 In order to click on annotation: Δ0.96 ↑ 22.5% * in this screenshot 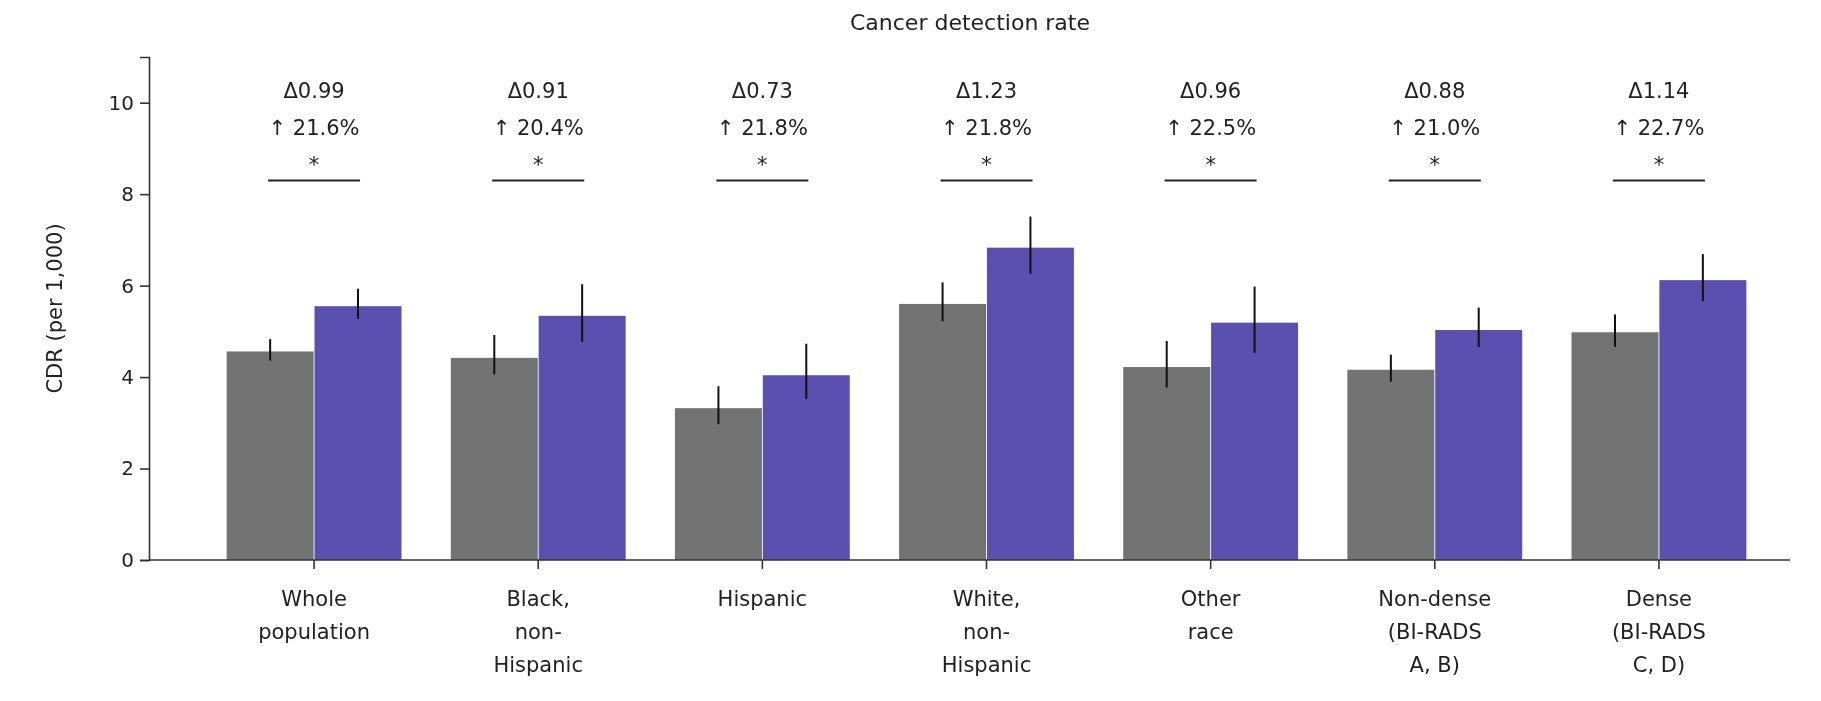, I will do `click(1211, 128)`.